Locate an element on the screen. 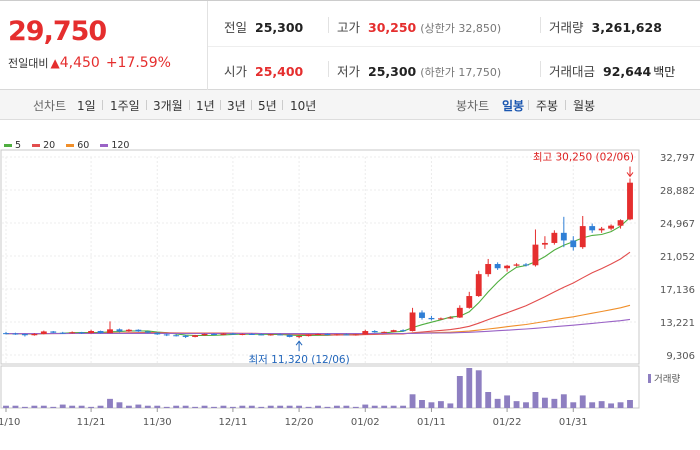 This screenshot has width=700, height=450. row-divider is located at coordinates (454, 46).